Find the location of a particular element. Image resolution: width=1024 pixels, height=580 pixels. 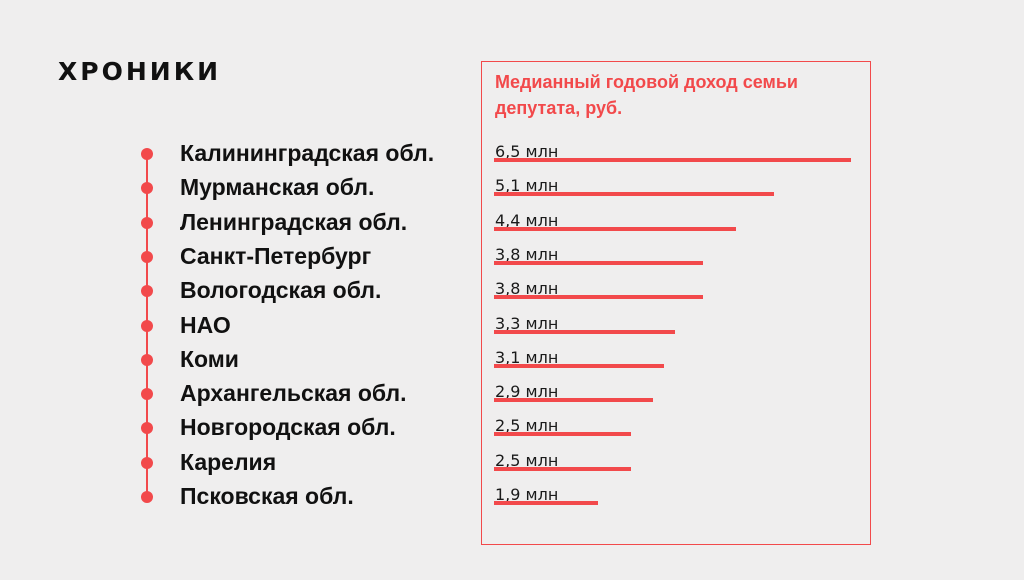

brand-logo: ХРОНИКИ is located at coordinates (140, 71).